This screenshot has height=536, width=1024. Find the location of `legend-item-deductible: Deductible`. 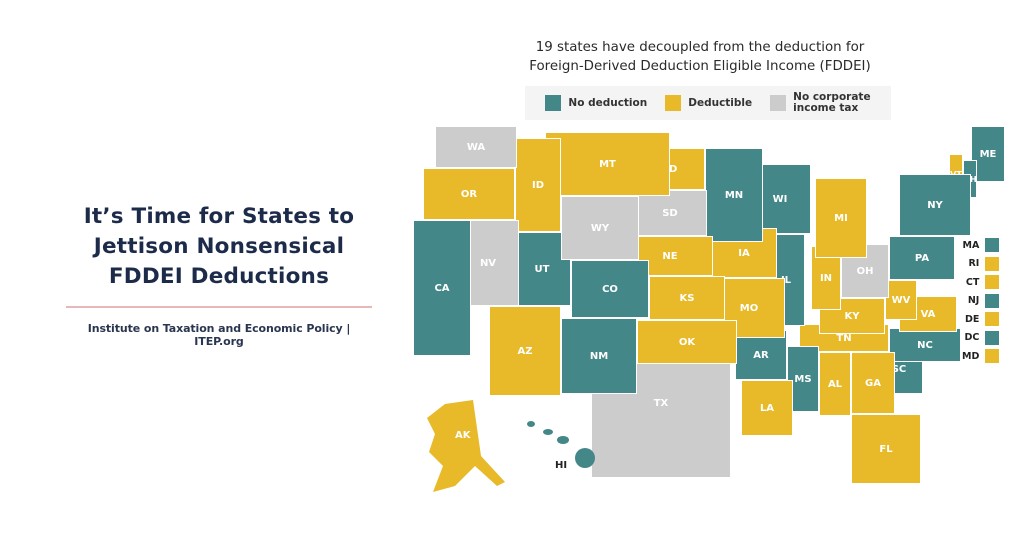

legend-item-deductible: Deductible is located at coordinates (708, 103).